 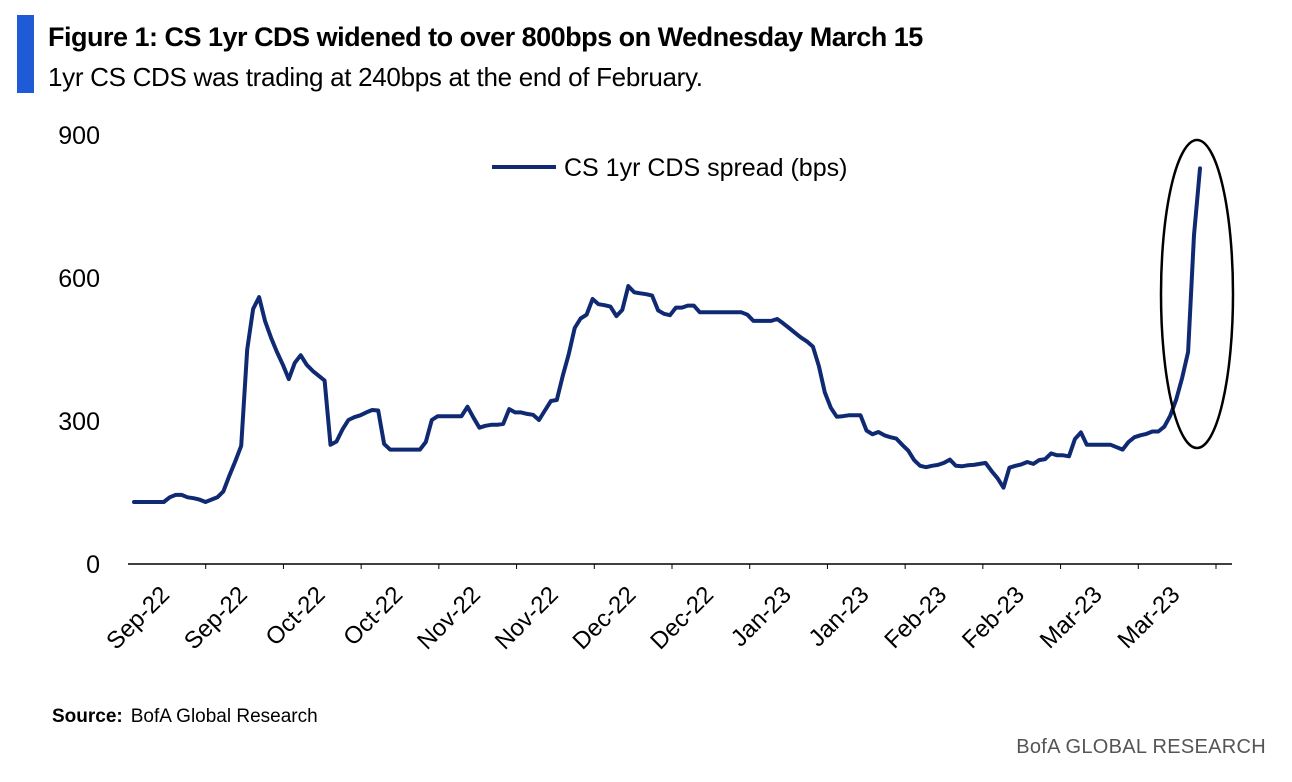 What do you see at coordinates (79, 350) in the screenshot?
I see `y-axis-ticks: 0 300 600 900` at bounding box center [79, 350].